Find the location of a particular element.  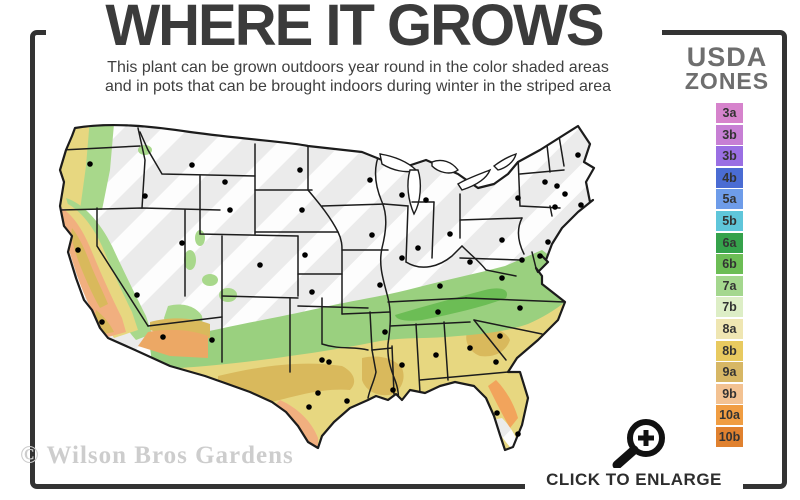

zone-swatch-0: 3a is located at coordinates (729, 113).